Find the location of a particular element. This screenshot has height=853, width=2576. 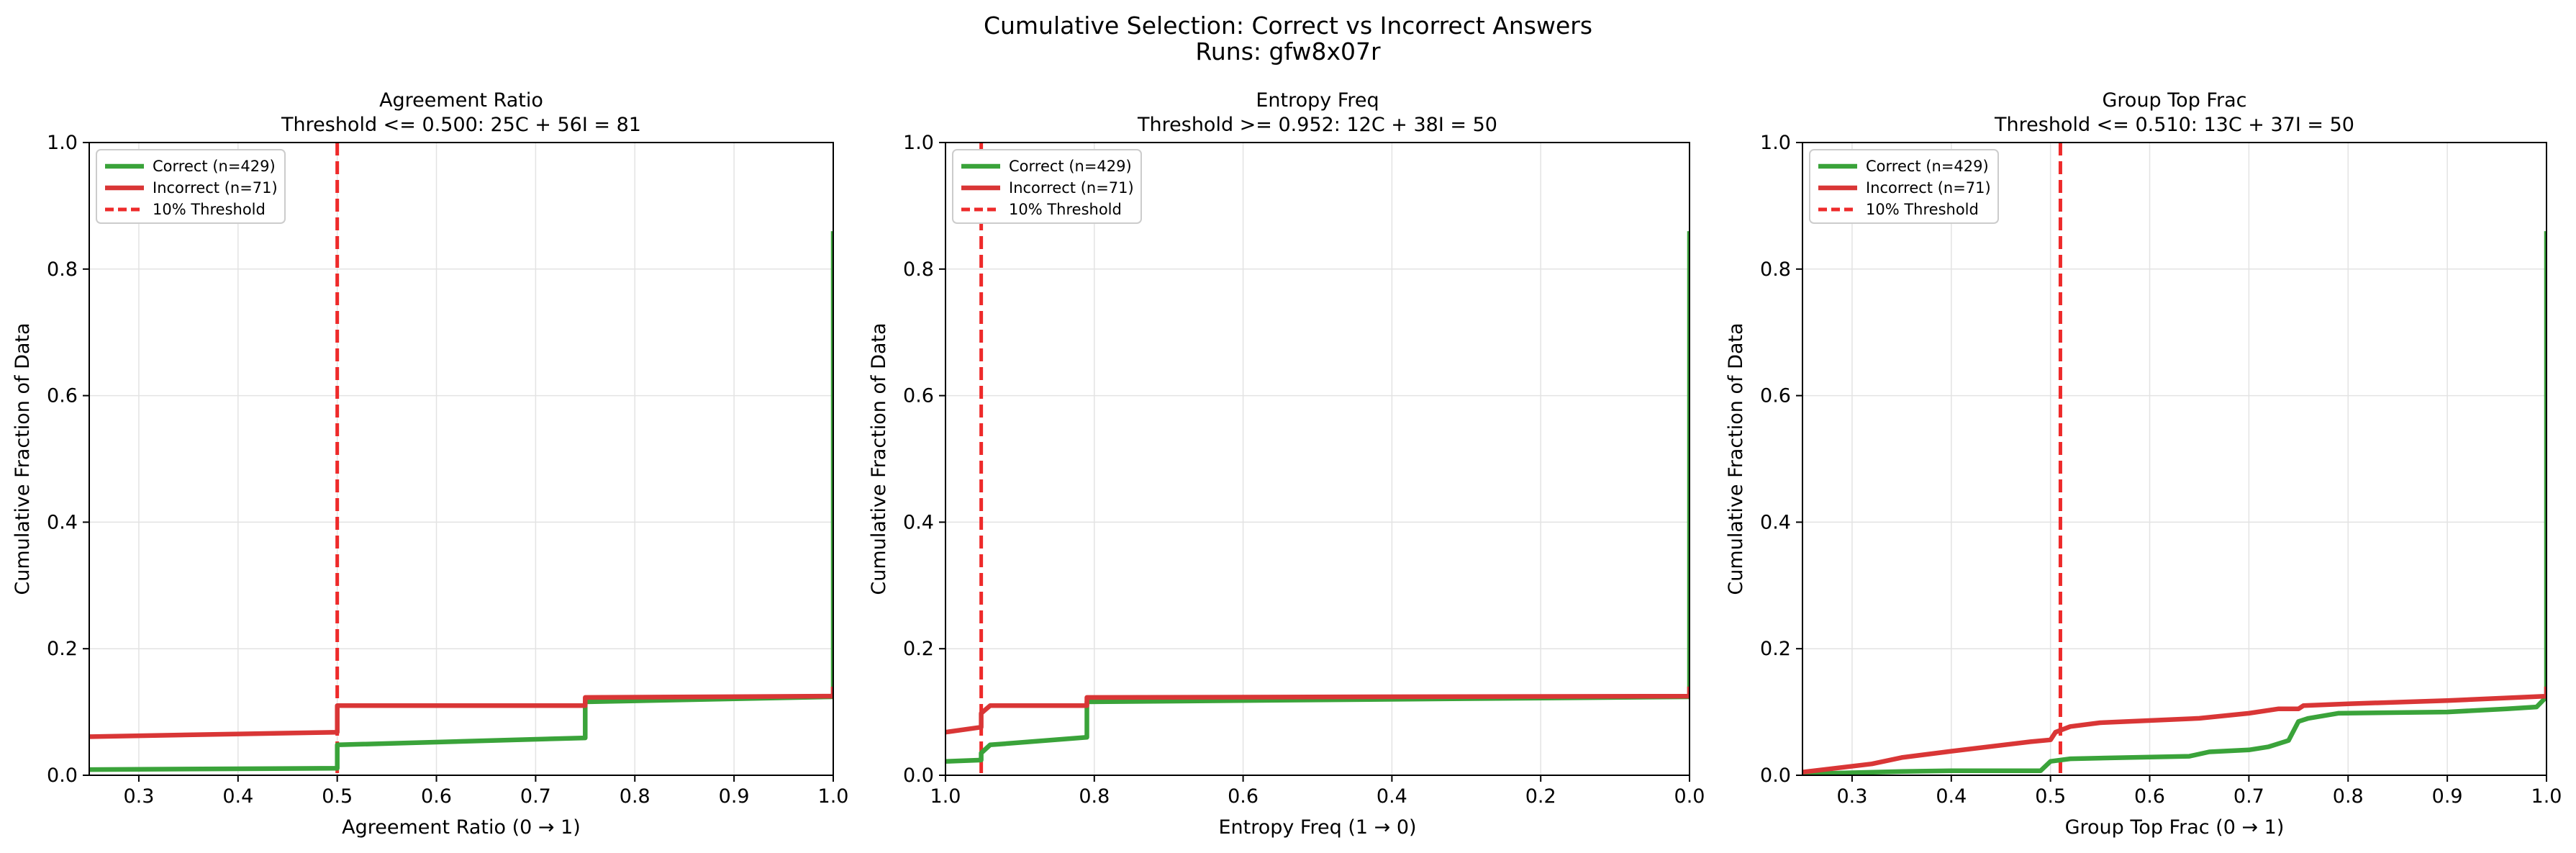

panel-title: Group Top Frac is located at coordinates (2175, 100).